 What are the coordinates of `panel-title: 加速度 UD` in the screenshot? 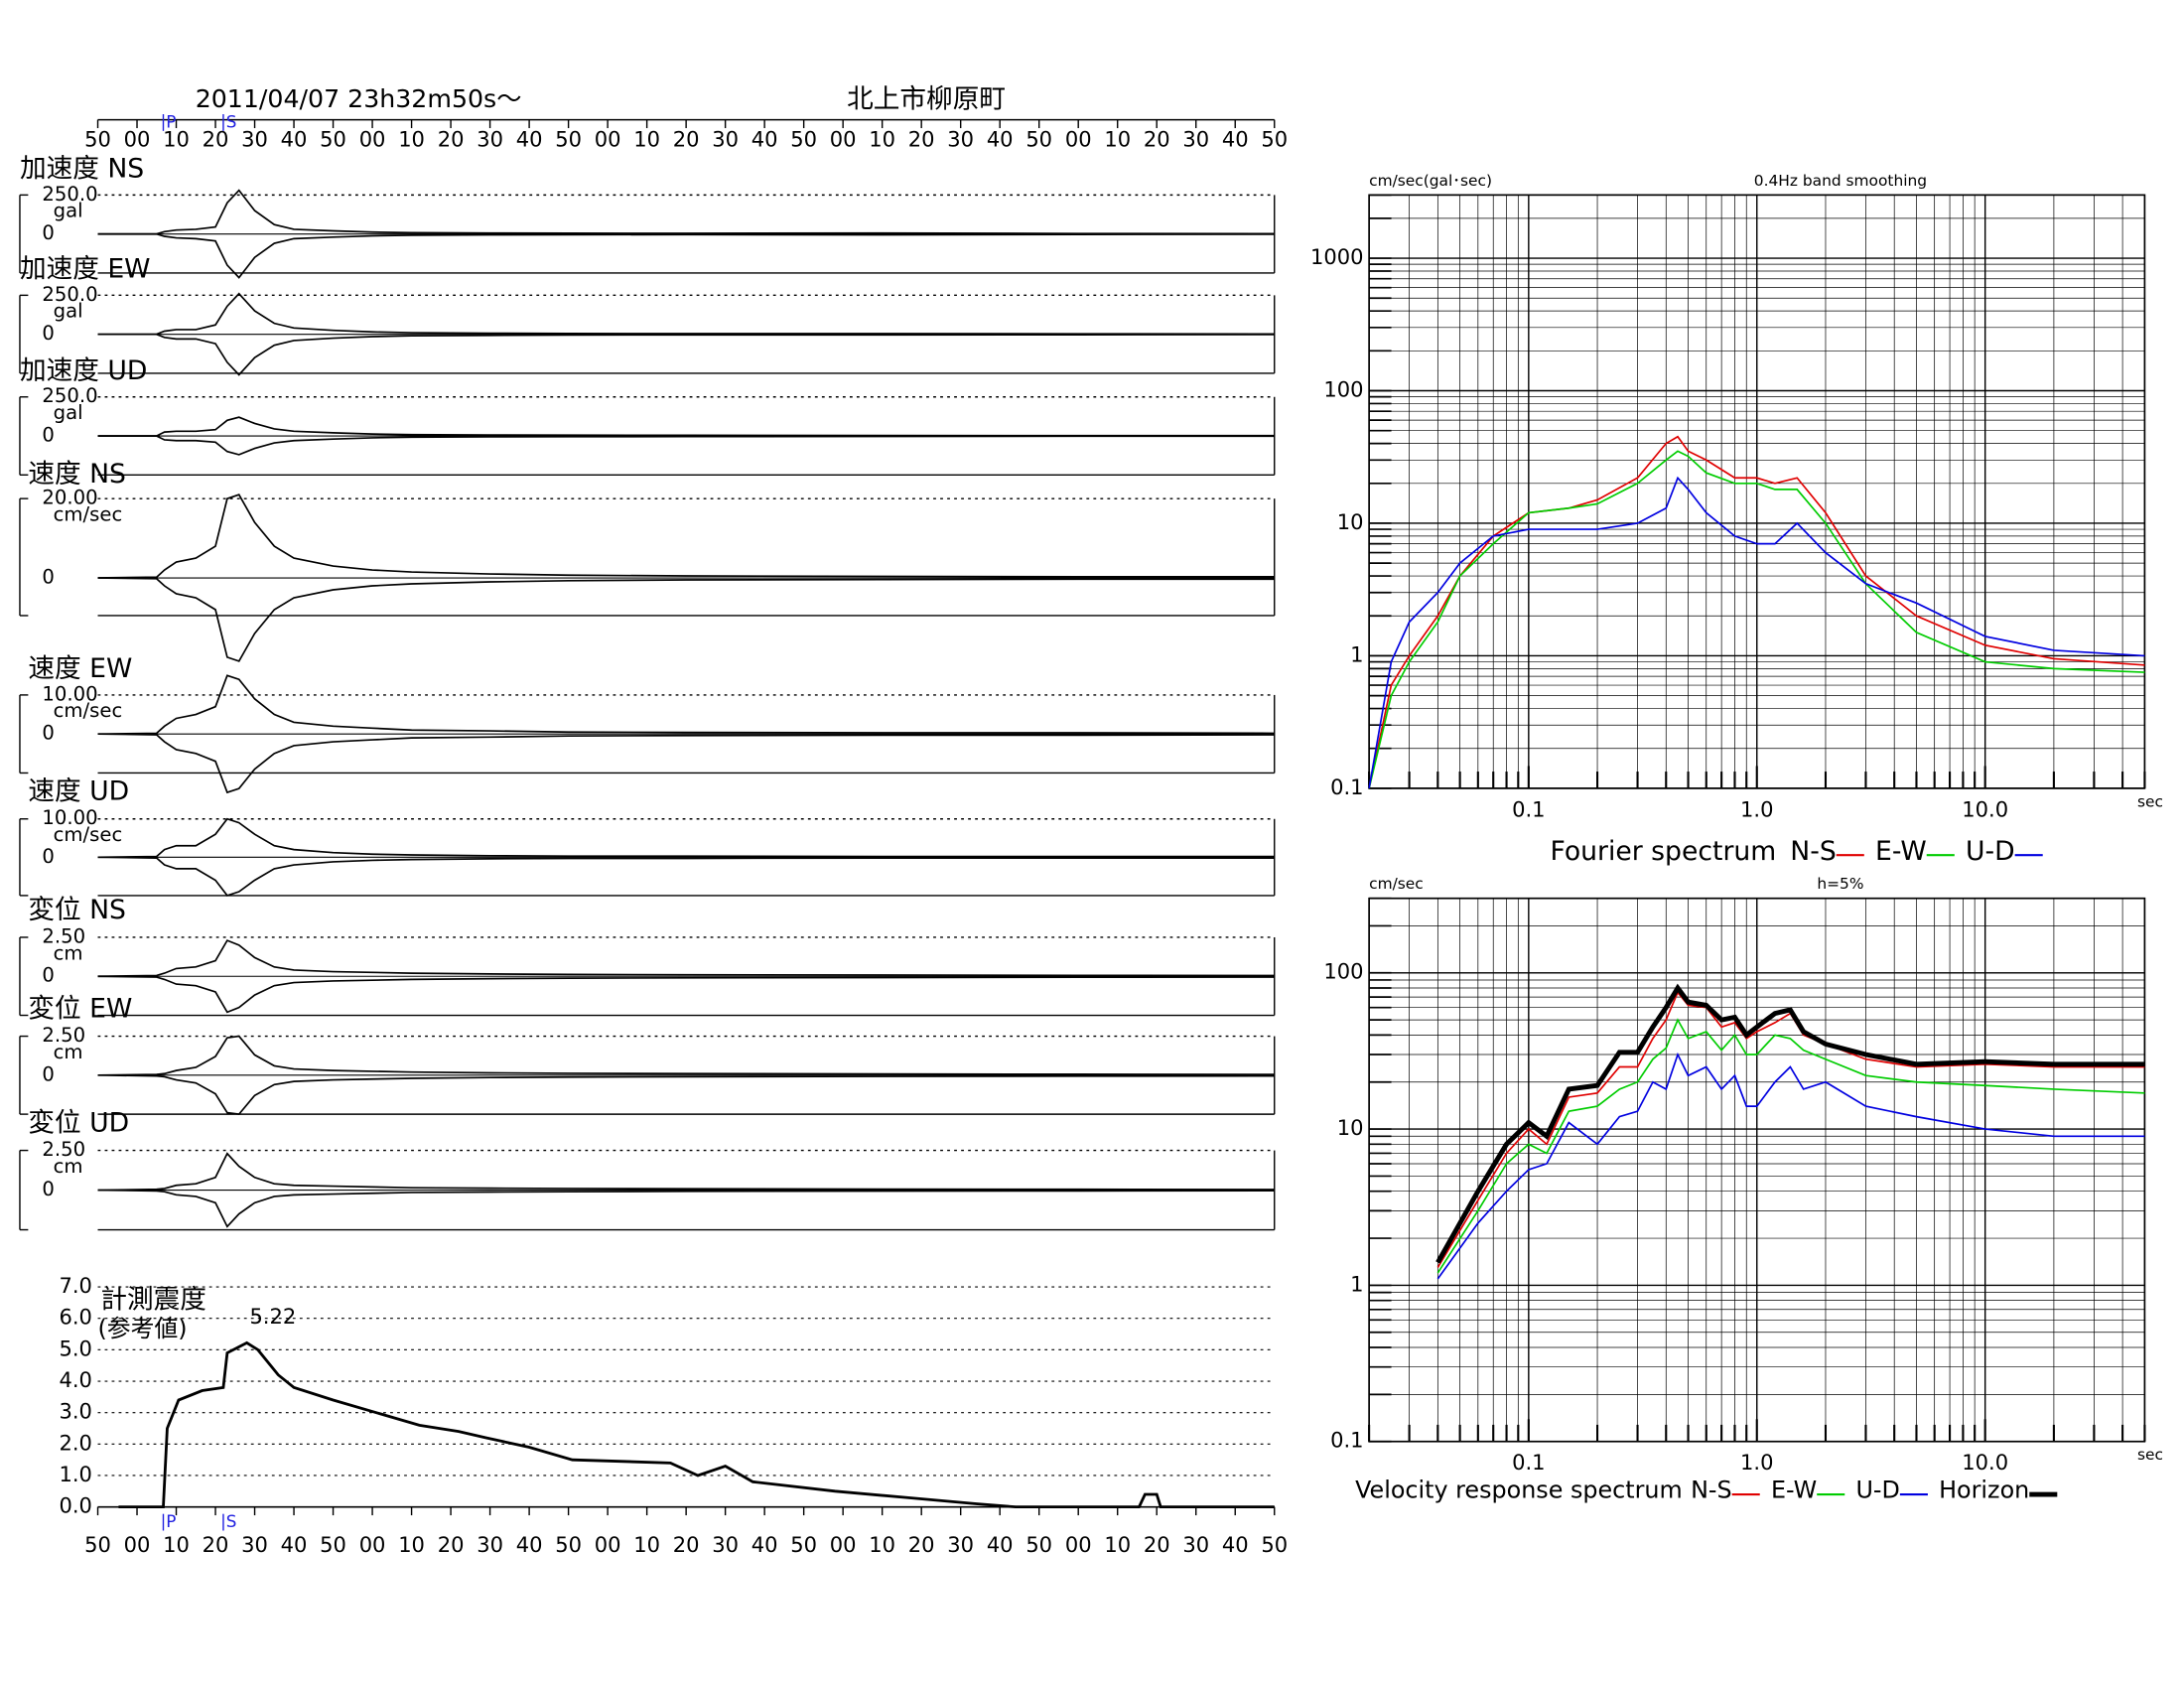 It's located at (83, 370).